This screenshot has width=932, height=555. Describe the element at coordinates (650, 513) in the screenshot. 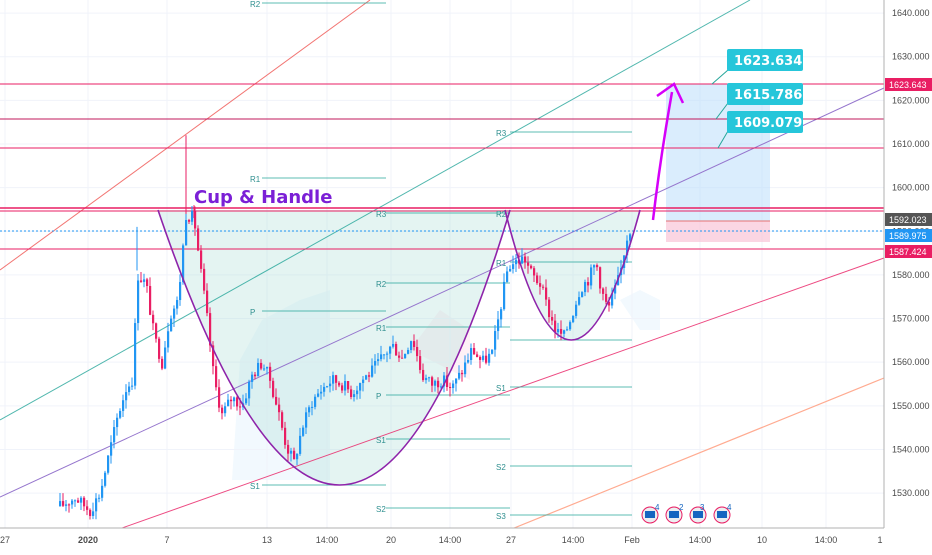

I see `event-flag-icon: 4` at that location.